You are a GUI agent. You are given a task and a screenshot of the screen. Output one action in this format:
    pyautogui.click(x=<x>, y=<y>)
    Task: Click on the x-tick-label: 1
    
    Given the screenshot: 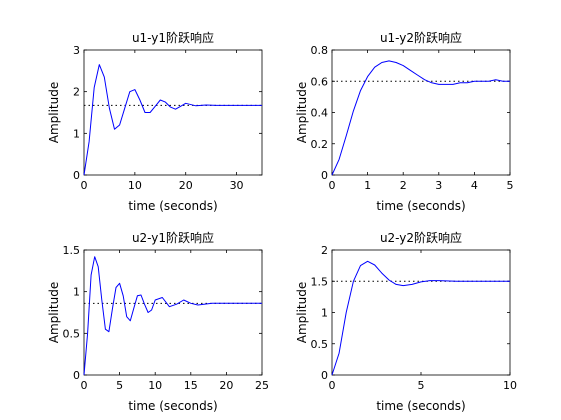 What is the action you would take?
    pyautogui.click(x=367, y=185)
    